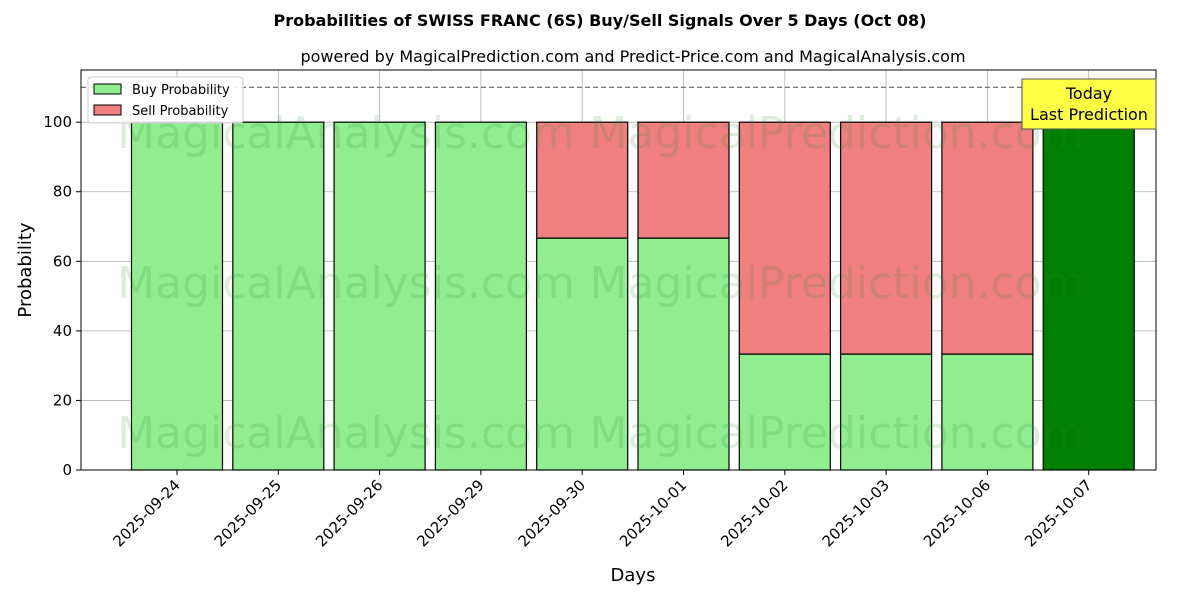 This screenshot has height=600, width=1200. What do you see at coordinates (754, 513) in the screenshot?
I see `x-tick-label: 2025-10-02` at bounding box center [754, 513].